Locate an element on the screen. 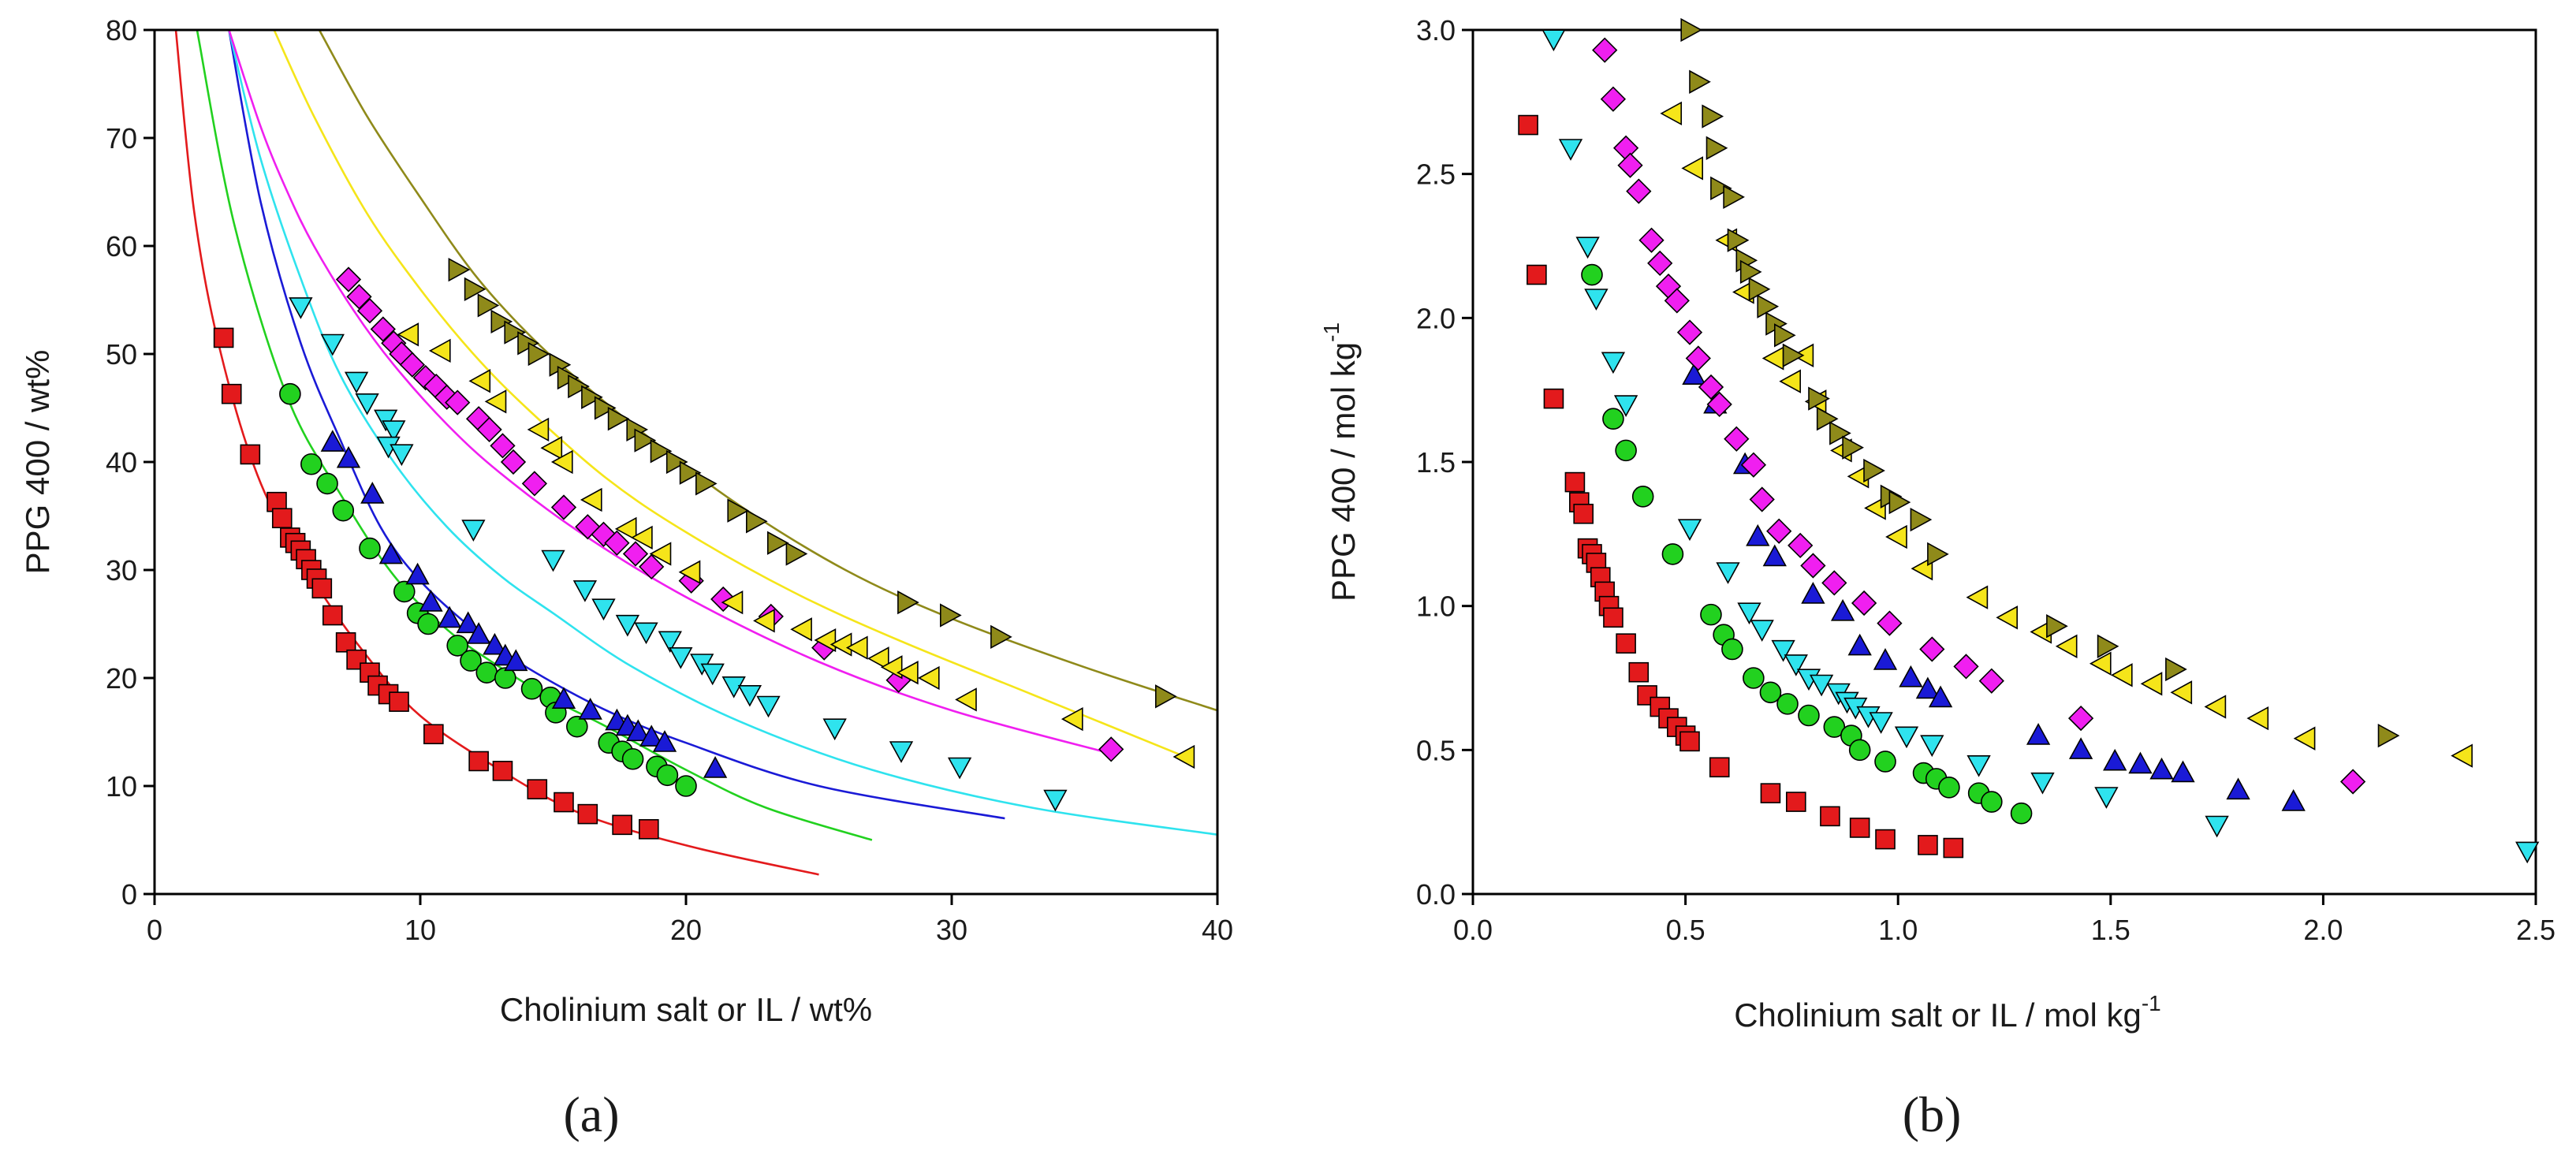 The width and height of the screenshot is (2576, 1166). panel-a-y-tick-label: 40 is located at coordinates (121, 463).